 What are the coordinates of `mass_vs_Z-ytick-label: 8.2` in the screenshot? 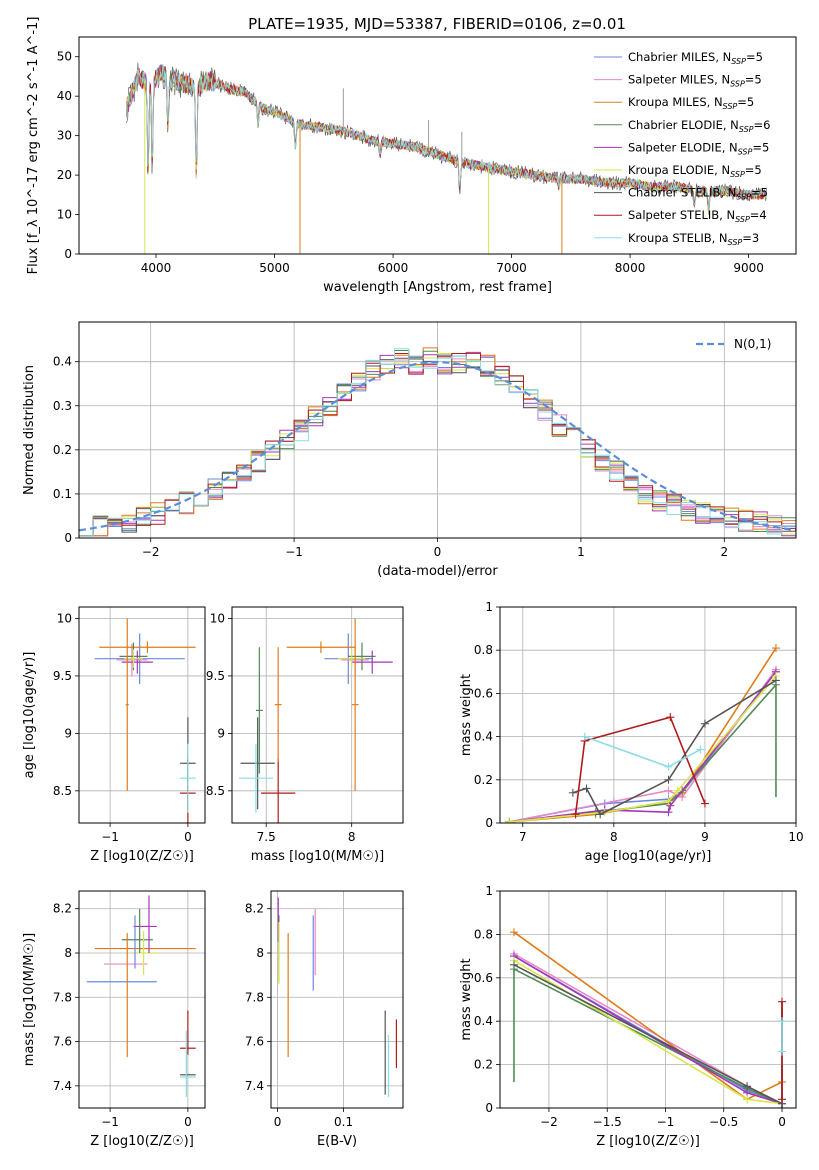 It's located at (62, 909).